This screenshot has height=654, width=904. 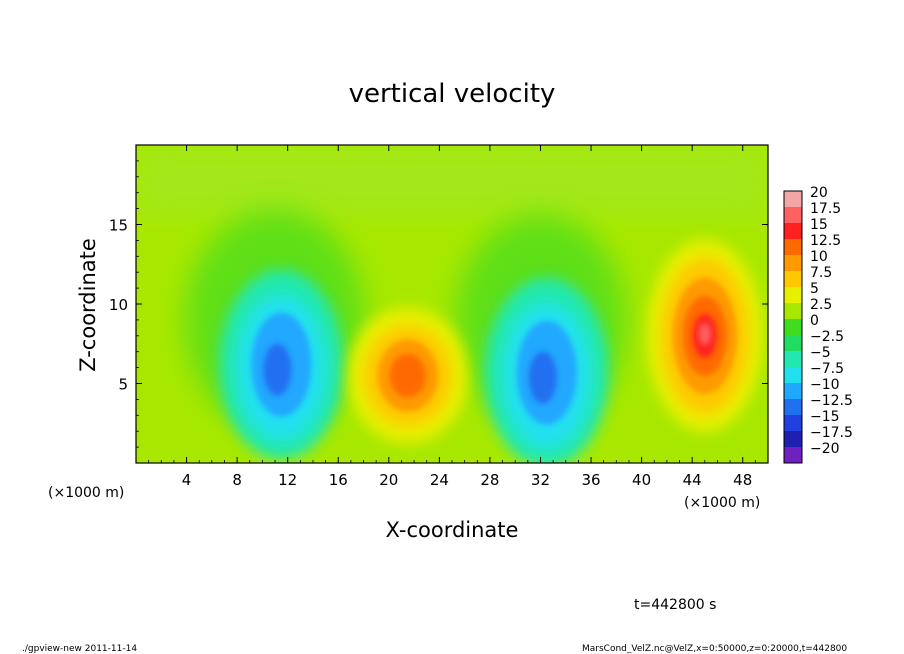 I want to click on colorbar-label: −5, so click(x=820, y=353).